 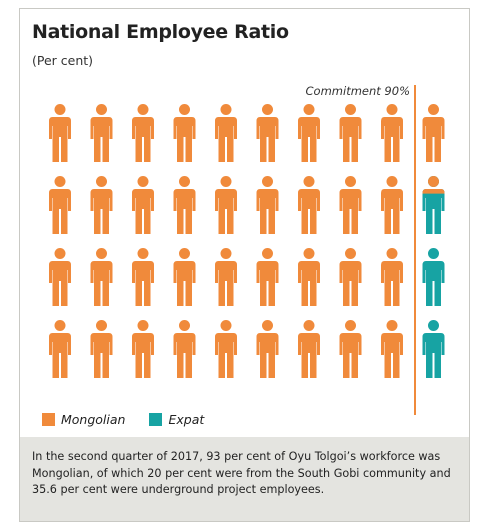 I want to click on commitment-label: Commitment 90%, so click(x=357, y=91).